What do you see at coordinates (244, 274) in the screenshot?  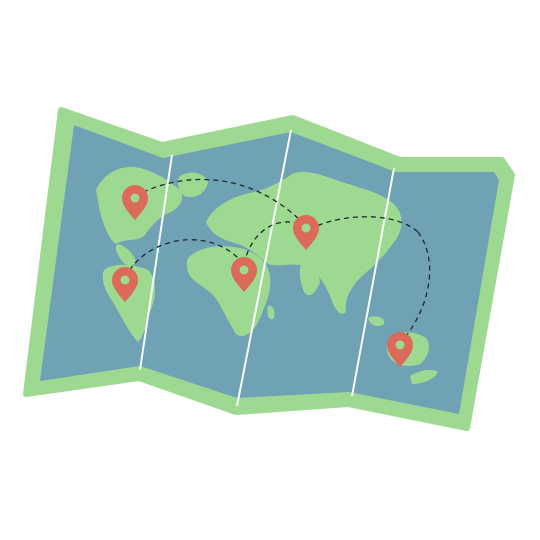 I see `africa-pin` at bounding box center [244, 274].